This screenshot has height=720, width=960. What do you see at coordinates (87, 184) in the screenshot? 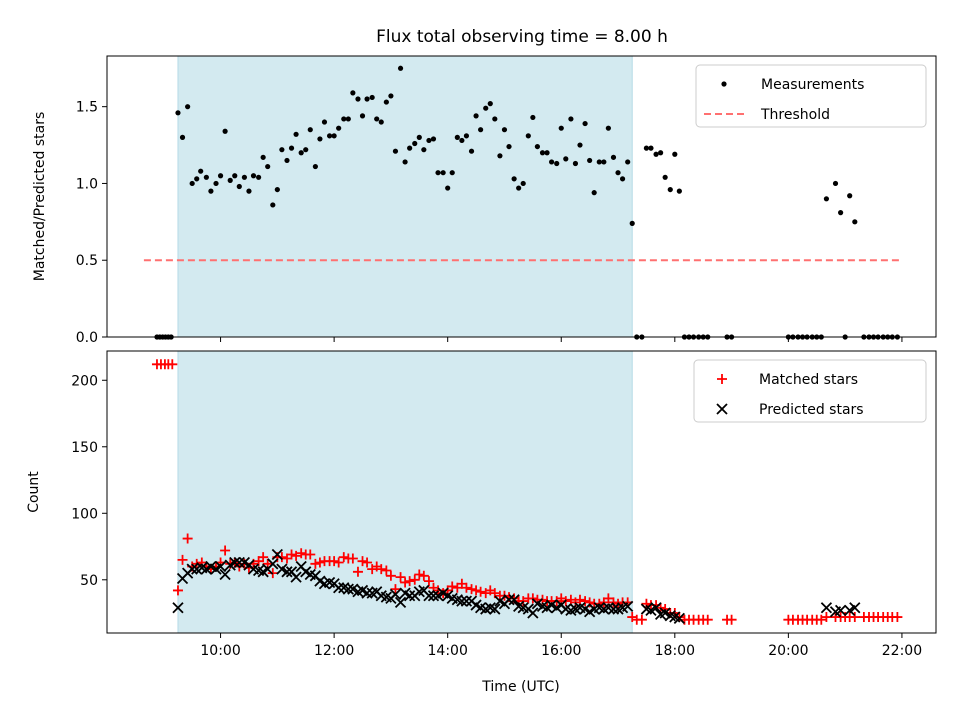
I see `y-tick-label: 1.0` at bounding box center [87, 184].